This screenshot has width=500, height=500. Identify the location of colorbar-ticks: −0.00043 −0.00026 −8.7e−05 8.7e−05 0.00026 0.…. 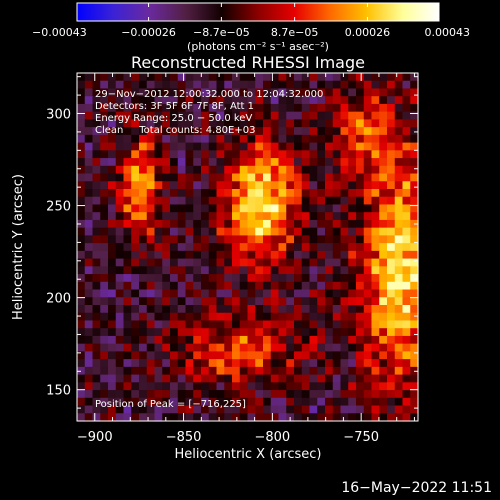
(251, 21).